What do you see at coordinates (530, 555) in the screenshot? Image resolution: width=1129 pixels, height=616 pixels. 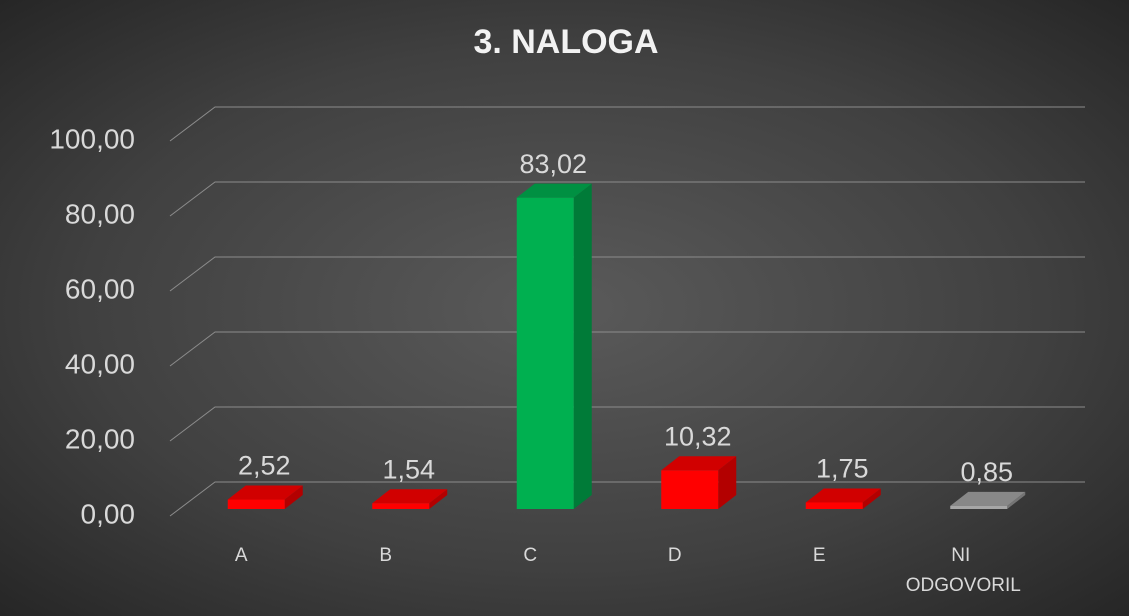 I see `x-tick-label: C` at bounding box center [530, 555].